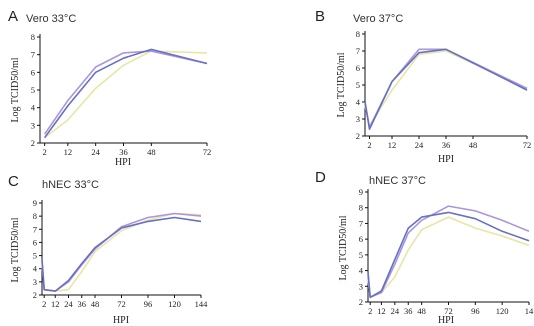  Describe the element at coordinates (13, 16) in the screenshot. I see `panel-letter: A` at that location.